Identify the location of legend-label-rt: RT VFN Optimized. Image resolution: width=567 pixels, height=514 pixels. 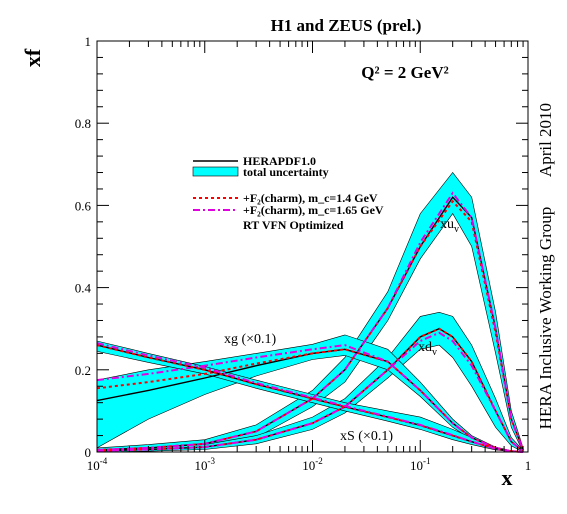
(293, 225).